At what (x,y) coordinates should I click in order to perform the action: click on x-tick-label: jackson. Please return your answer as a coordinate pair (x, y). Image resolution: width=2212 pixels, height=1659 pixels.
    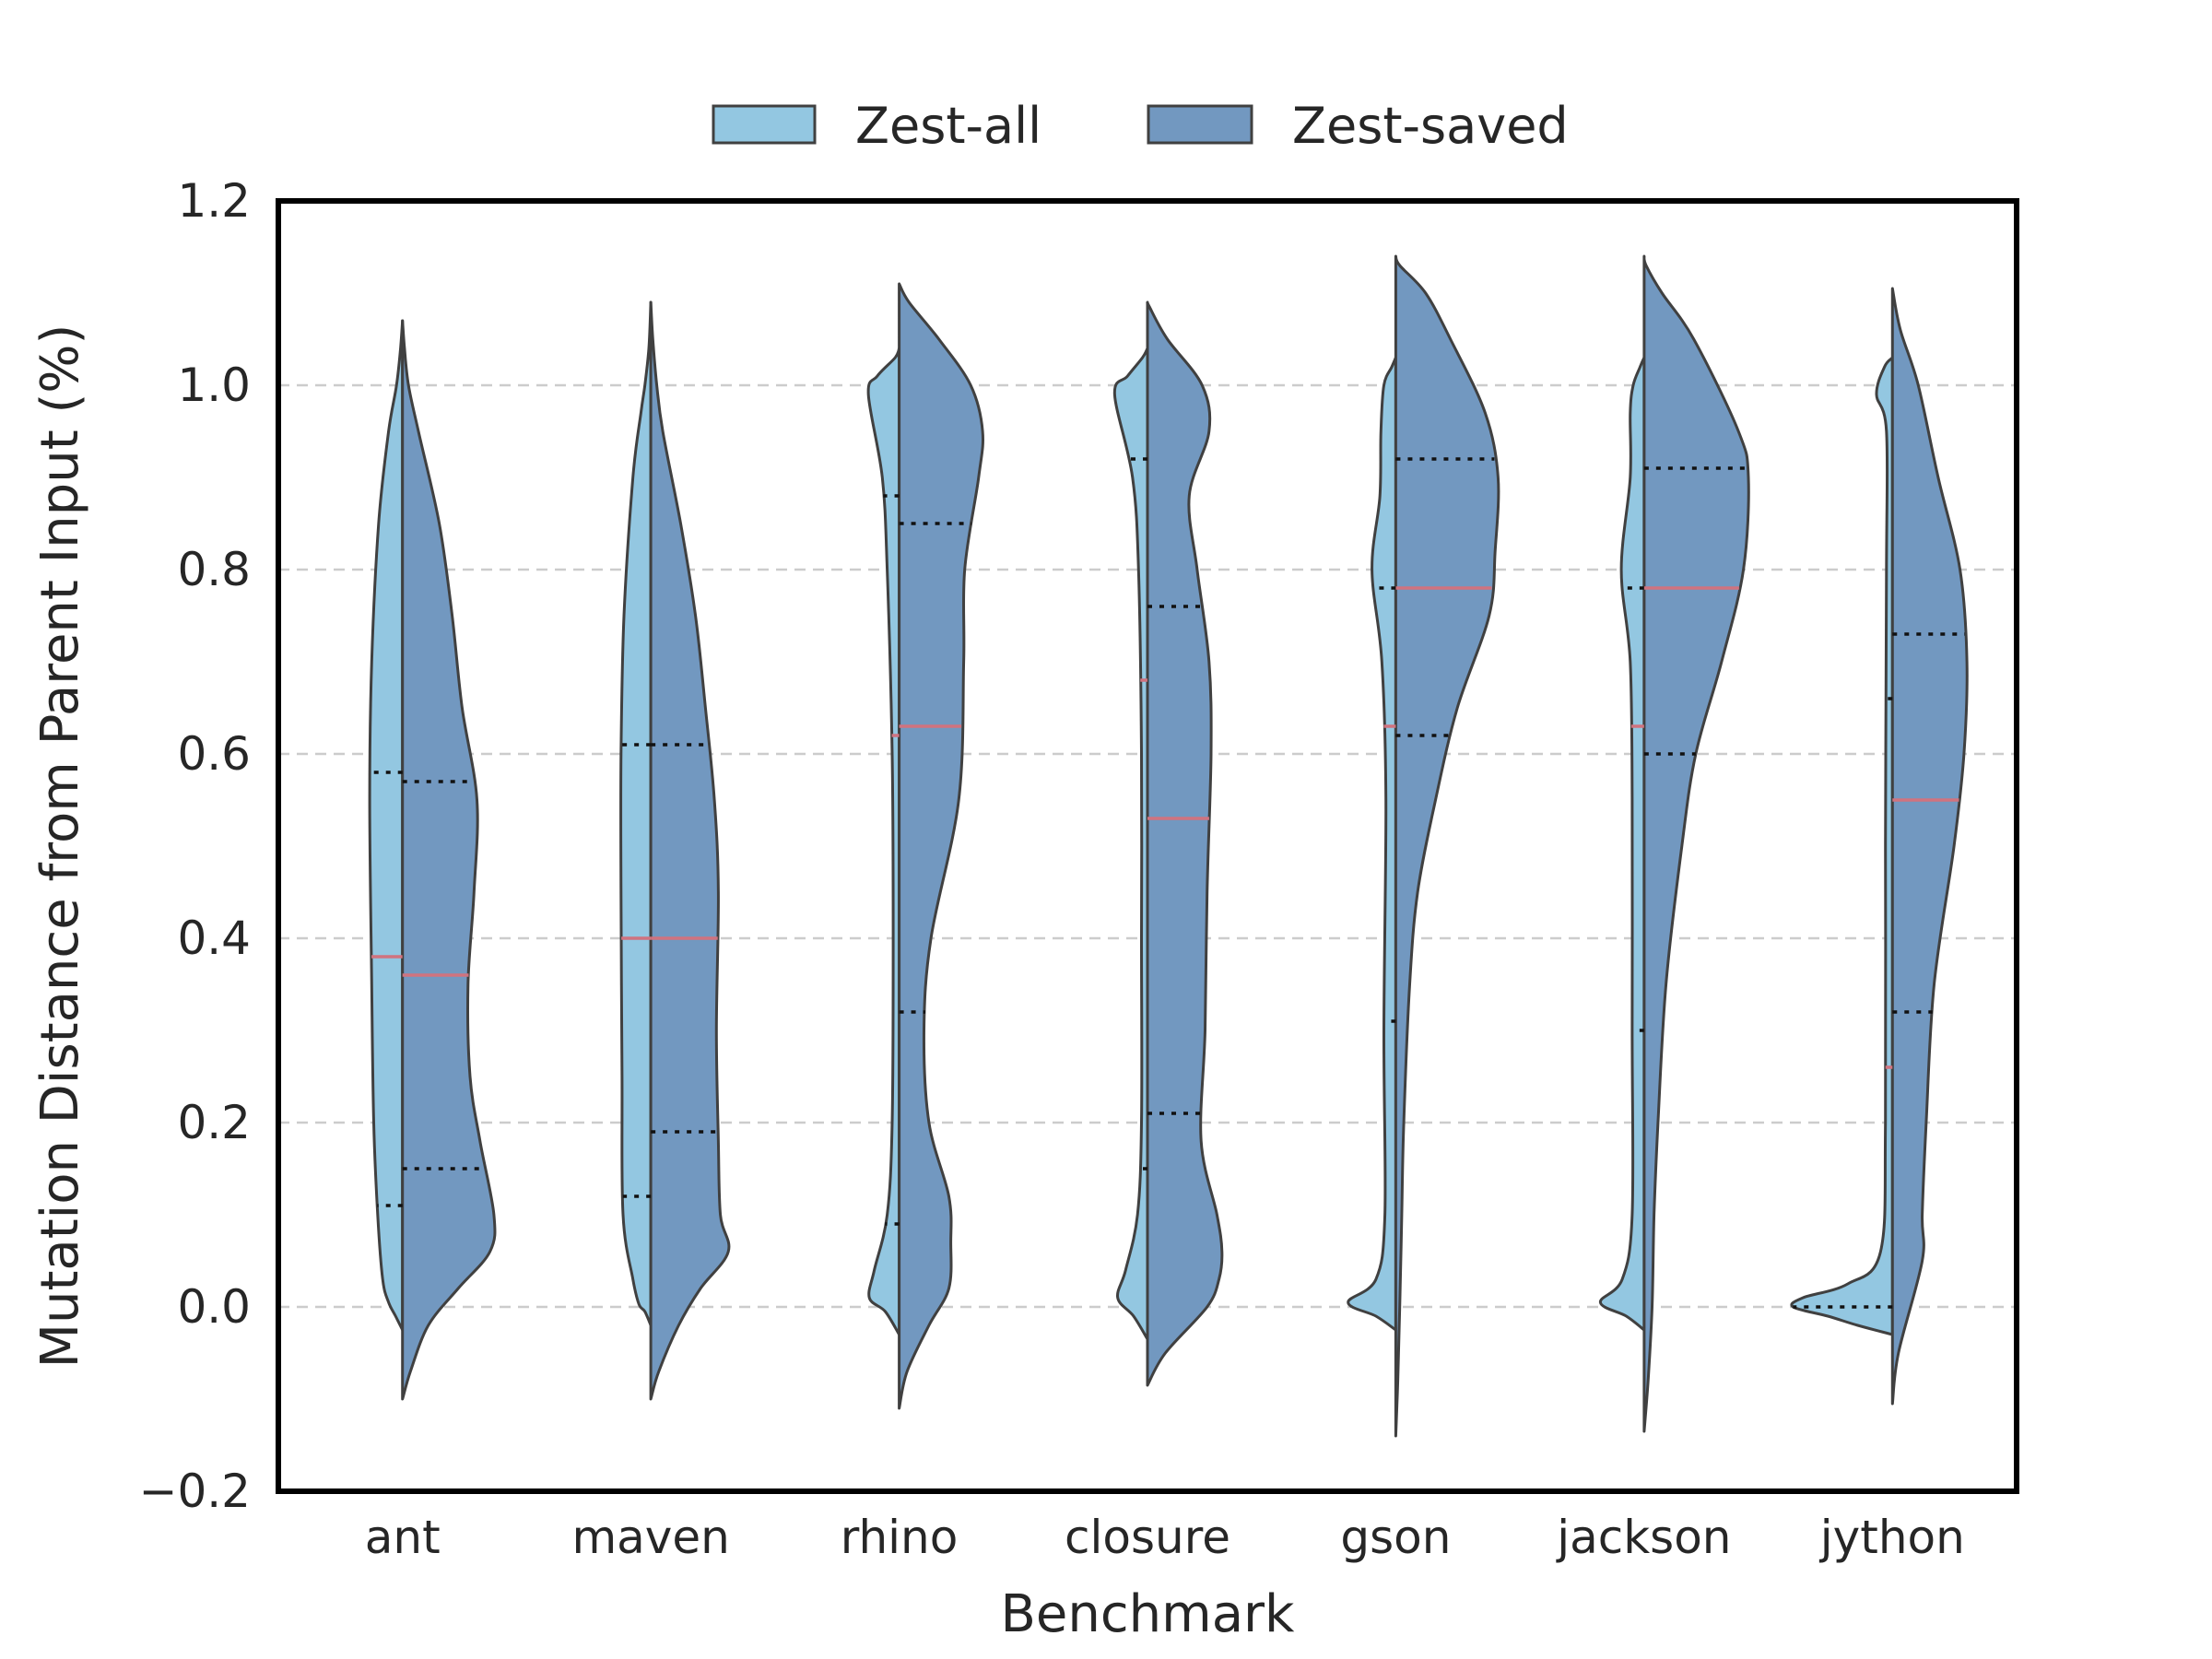
    Looking at the image, I should click on (1643, 1537).